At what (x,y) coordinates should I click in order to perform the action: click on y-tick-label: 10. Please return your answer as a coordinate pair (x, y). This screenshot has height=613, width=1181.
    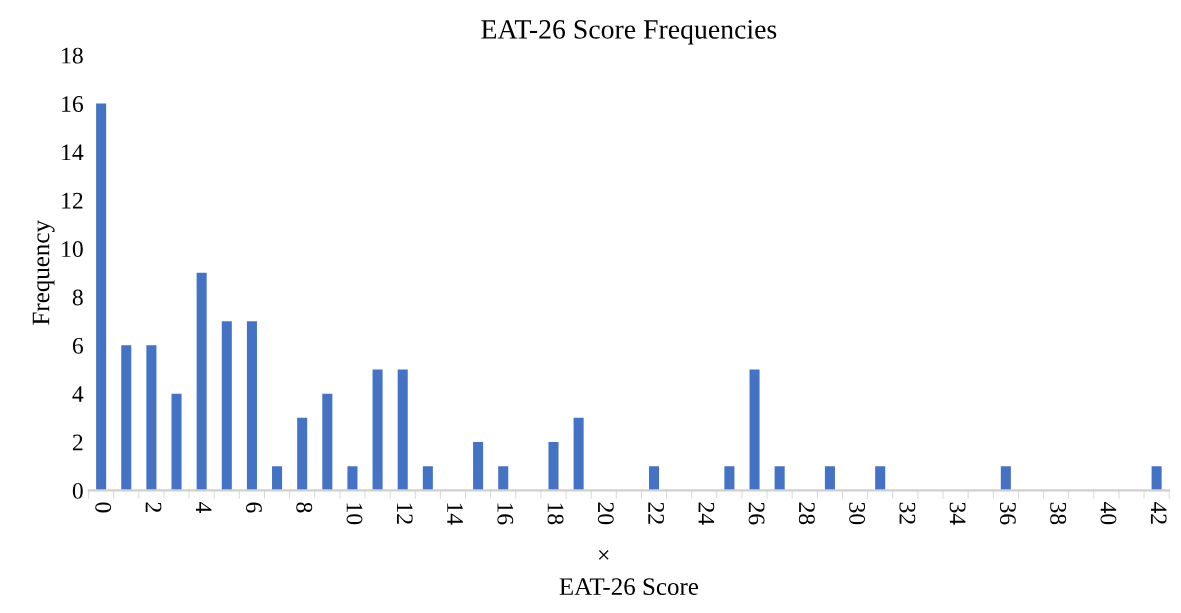
    Looking at the image, I should click on (72, 249).